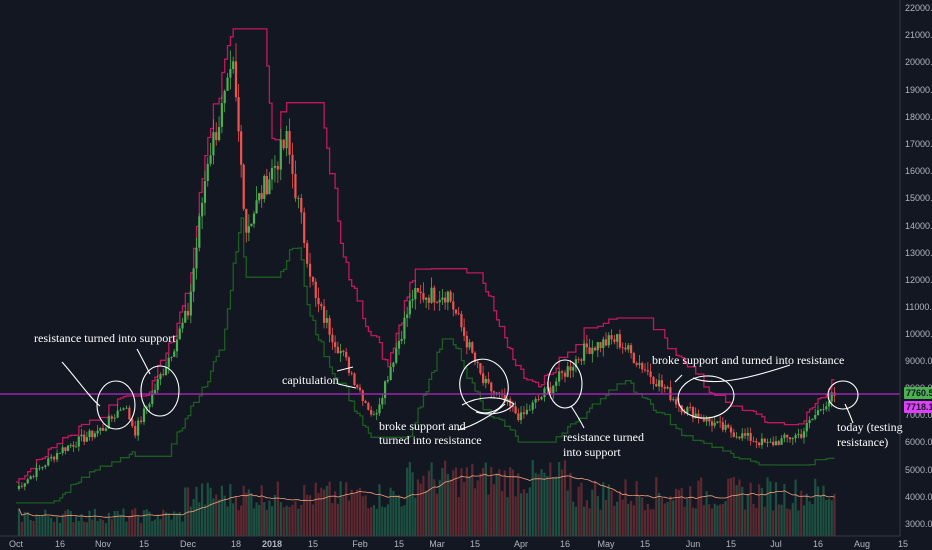 The image size is (932, 550). I want to click on x-tick-label: 16, so click(565, 544).